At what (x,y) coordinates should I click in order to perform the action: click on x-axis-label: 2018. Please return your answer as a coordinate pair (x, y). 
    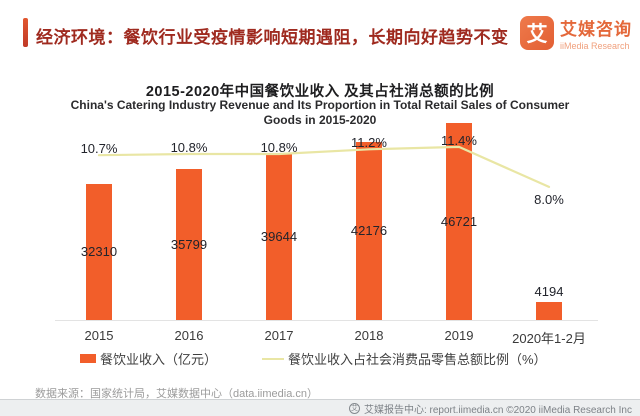
    Looking at the image, I should click on (369, 335).